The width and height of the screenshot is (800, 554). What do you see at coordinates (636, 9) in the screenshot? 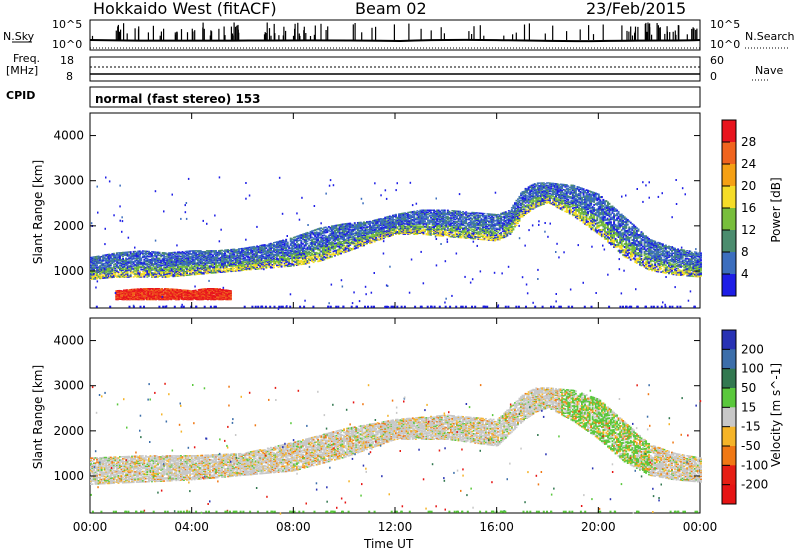
I see `date-label: 23/Feb/2015` at bounding box center [636, 9].